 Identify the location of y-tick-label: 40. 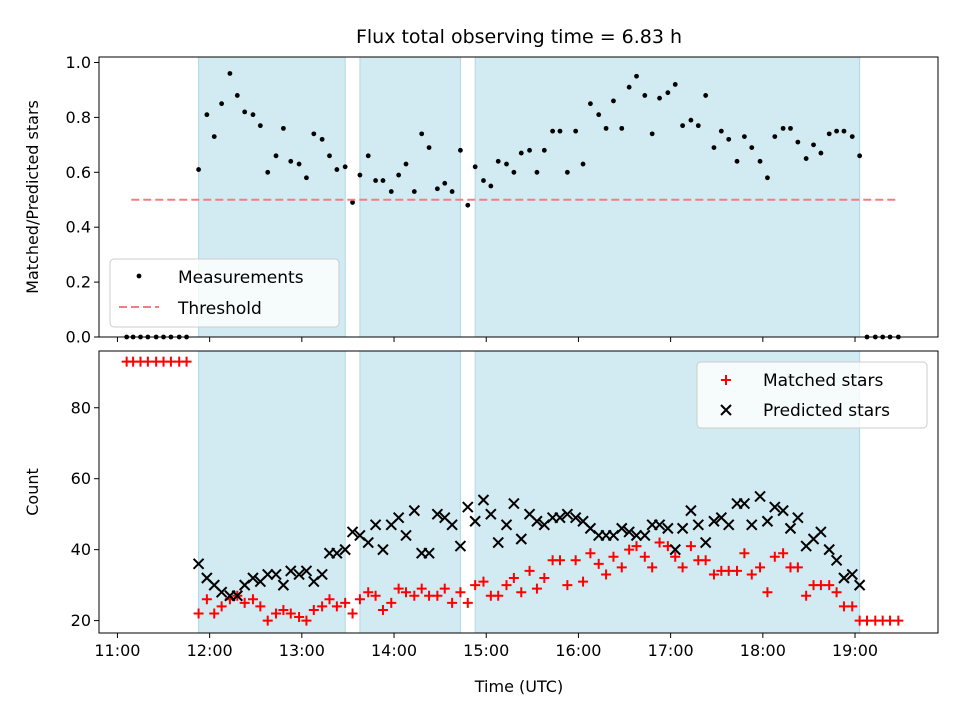
(81, 549).